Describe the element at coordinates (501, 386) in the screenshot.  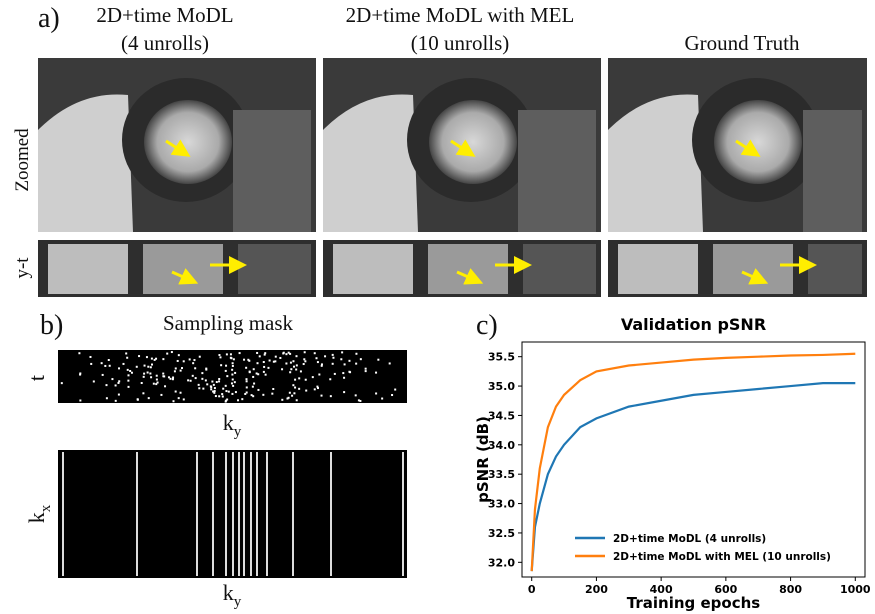
I see `y-tick-label: 35.0` at that location.